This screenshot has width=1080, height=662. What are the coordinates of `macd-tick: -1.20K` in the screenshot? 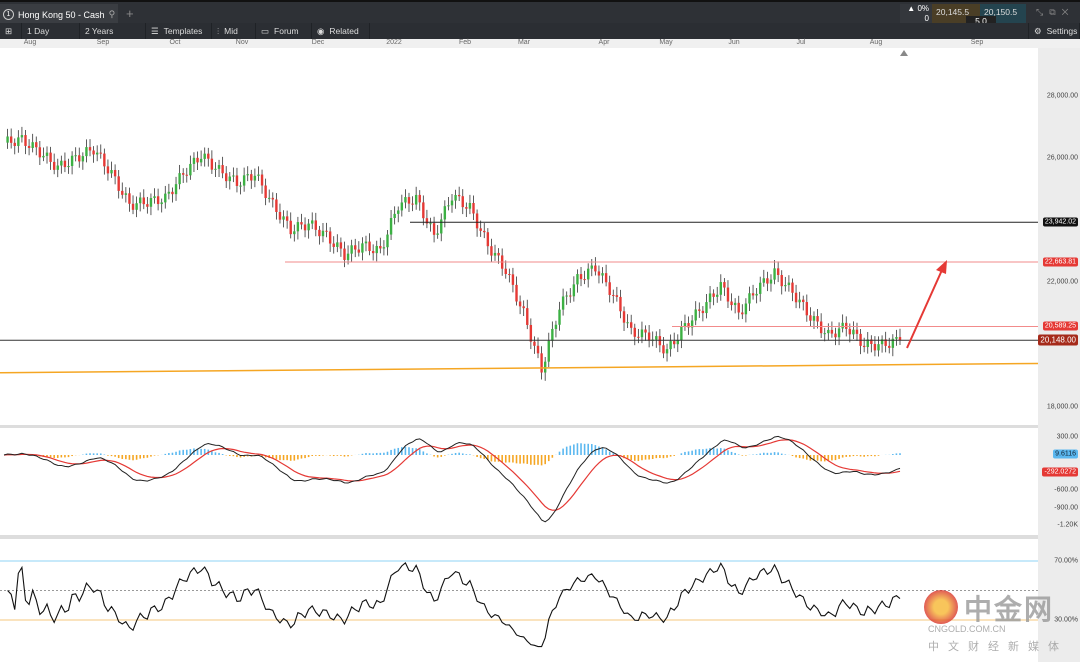 It's located at (1067, 525).